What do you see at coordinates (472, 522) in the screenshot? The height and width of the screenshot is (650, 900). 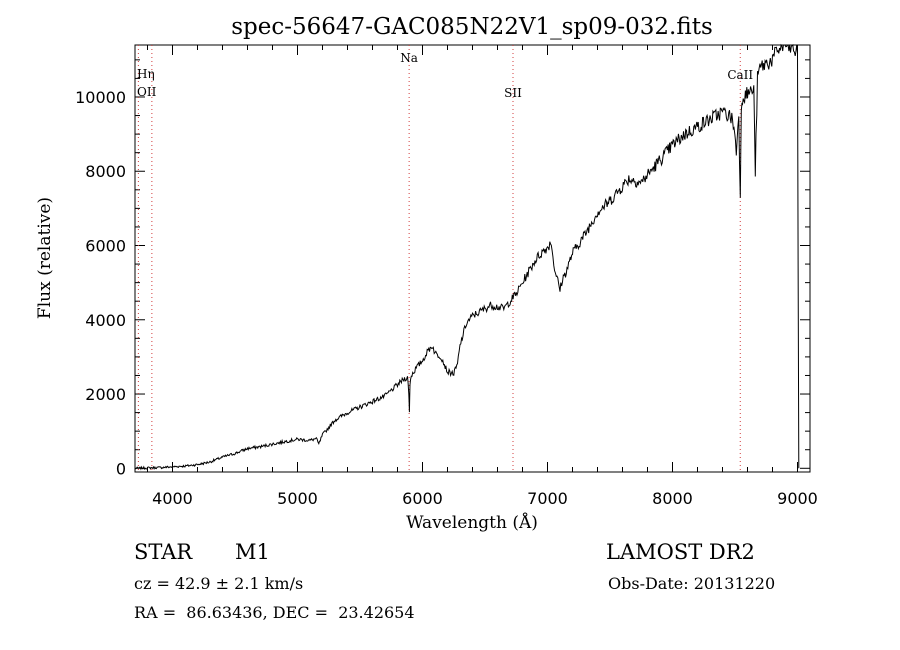 I see `x-axis-label: Wavelength (Å)` at bounding box center [472, 522].